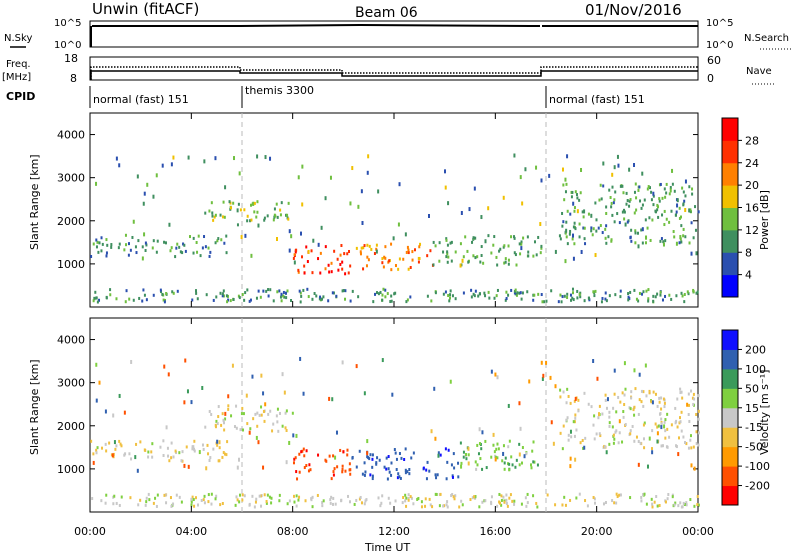  I want to click on date-title: 01/Nov/2016, so click(633, 10).